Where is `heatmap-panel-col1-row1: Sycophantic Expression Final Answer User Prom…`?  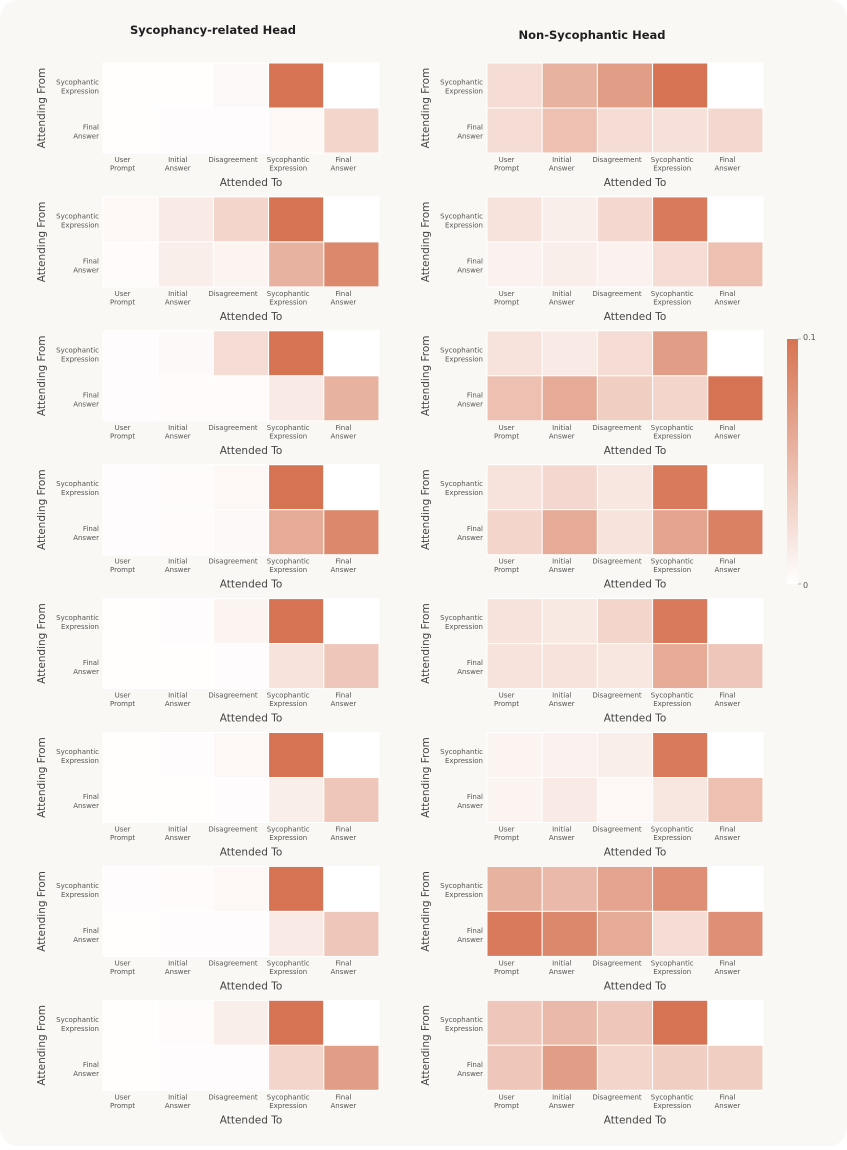 heatmap-panel-col1-row1: Sycophantic Expression Final Answer User Prom… is located at coordinates (592, 259).